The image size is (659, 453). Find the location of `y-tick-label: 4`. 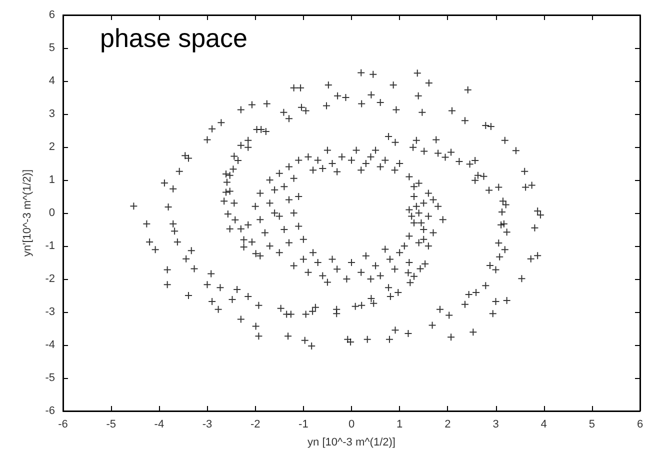

y-tick-label: 4 is located at coordinates (51, 81).